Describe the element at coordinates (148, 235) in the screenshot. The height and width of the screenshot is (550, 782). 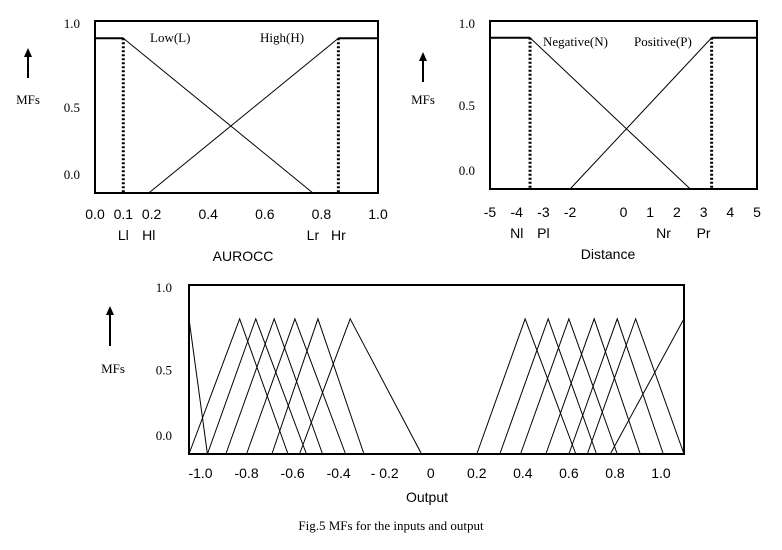
I see `marker-label: Hl` at that location.